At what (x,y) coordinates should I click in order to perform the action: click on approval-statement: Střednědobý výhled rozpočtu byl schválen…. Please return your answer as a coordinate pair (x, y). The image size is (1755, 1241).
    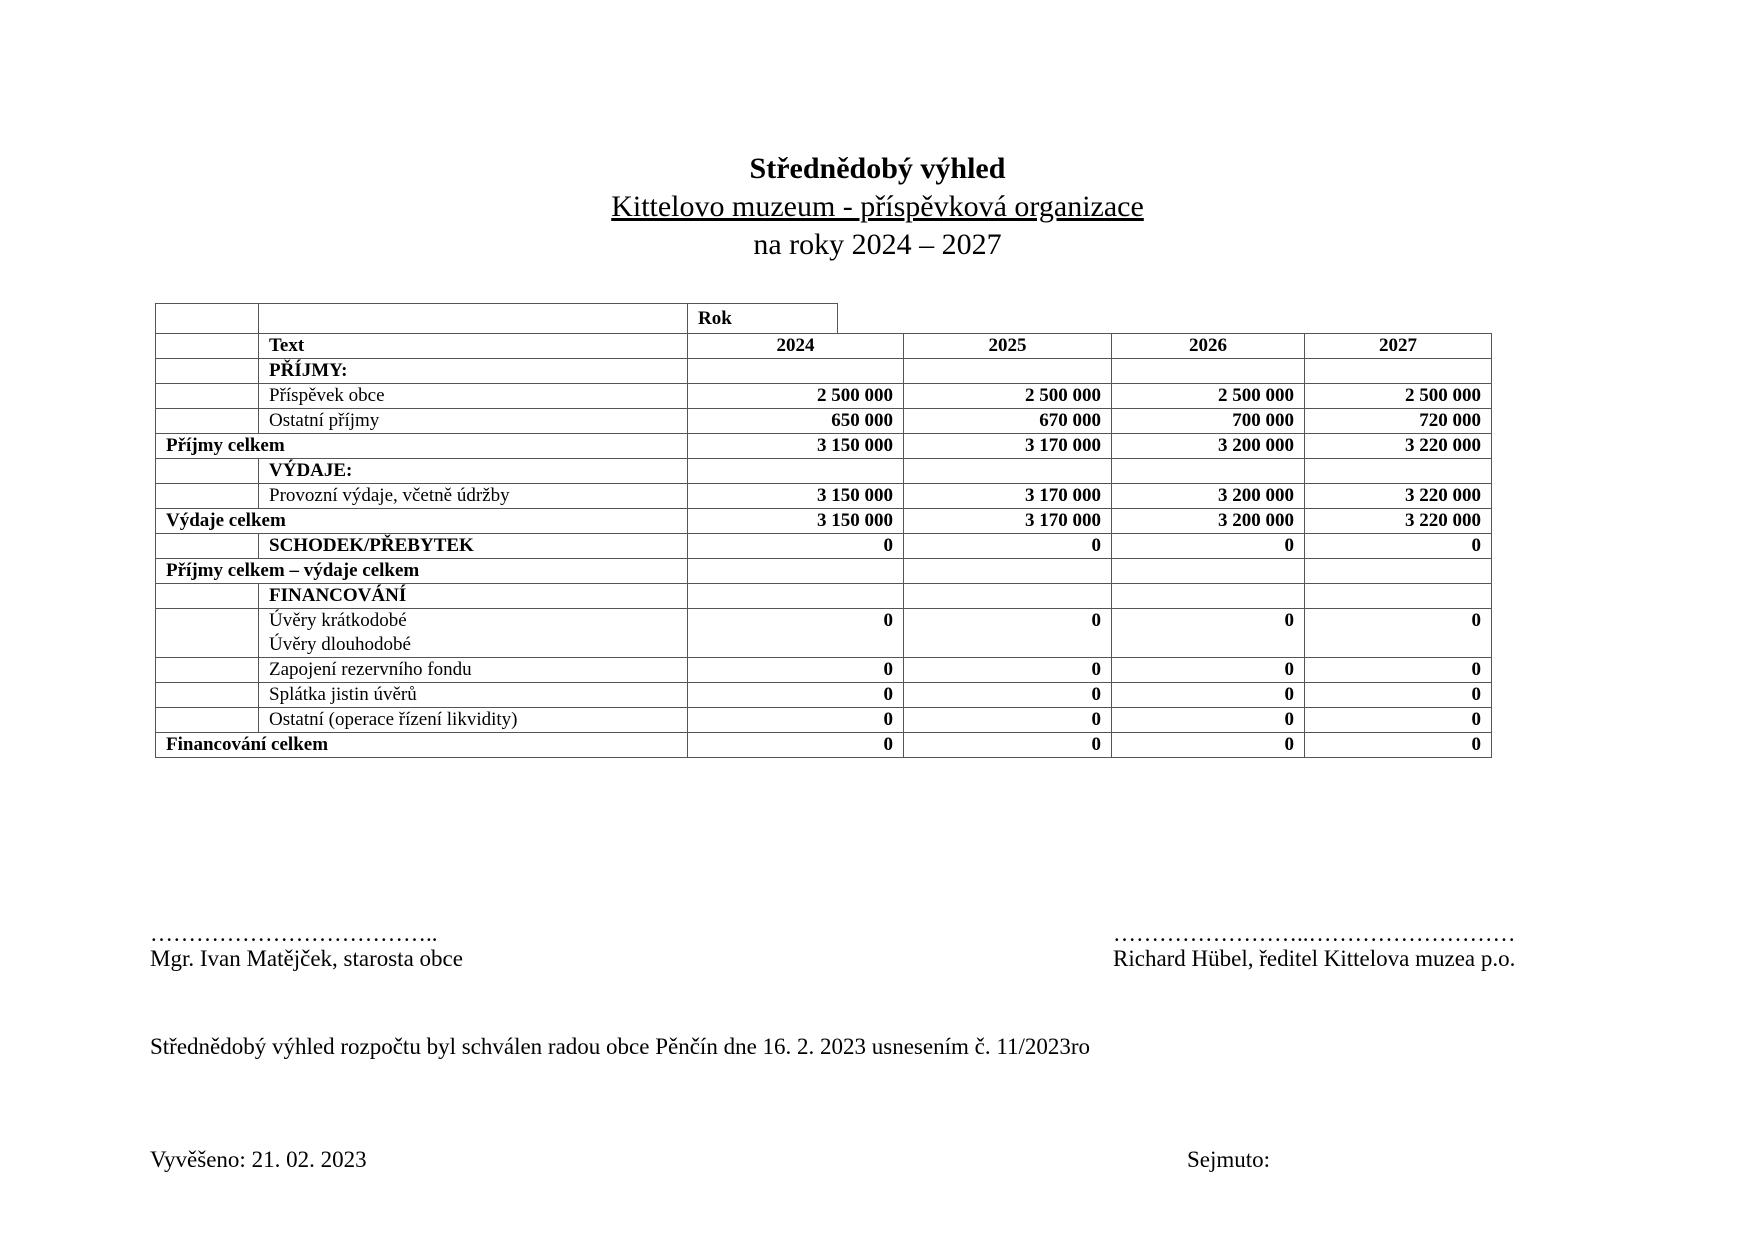
    Looking at the image, I should click on (620, 1046).